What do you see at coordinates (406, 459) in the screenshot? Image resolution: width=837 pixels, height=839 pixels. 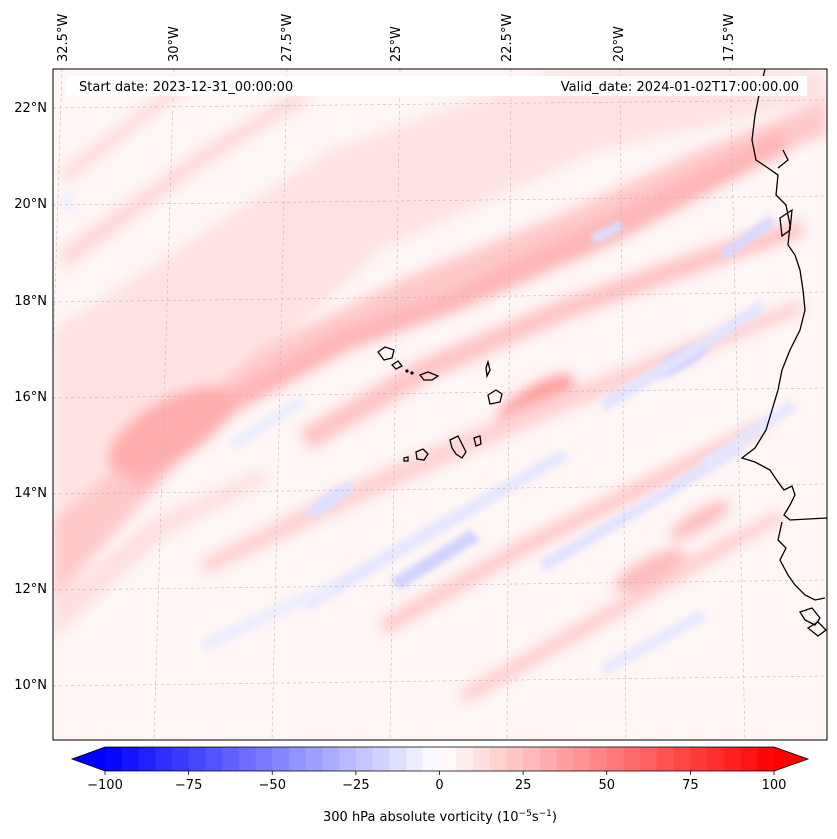 I see `island-brava` at bounding box center [406, 459].